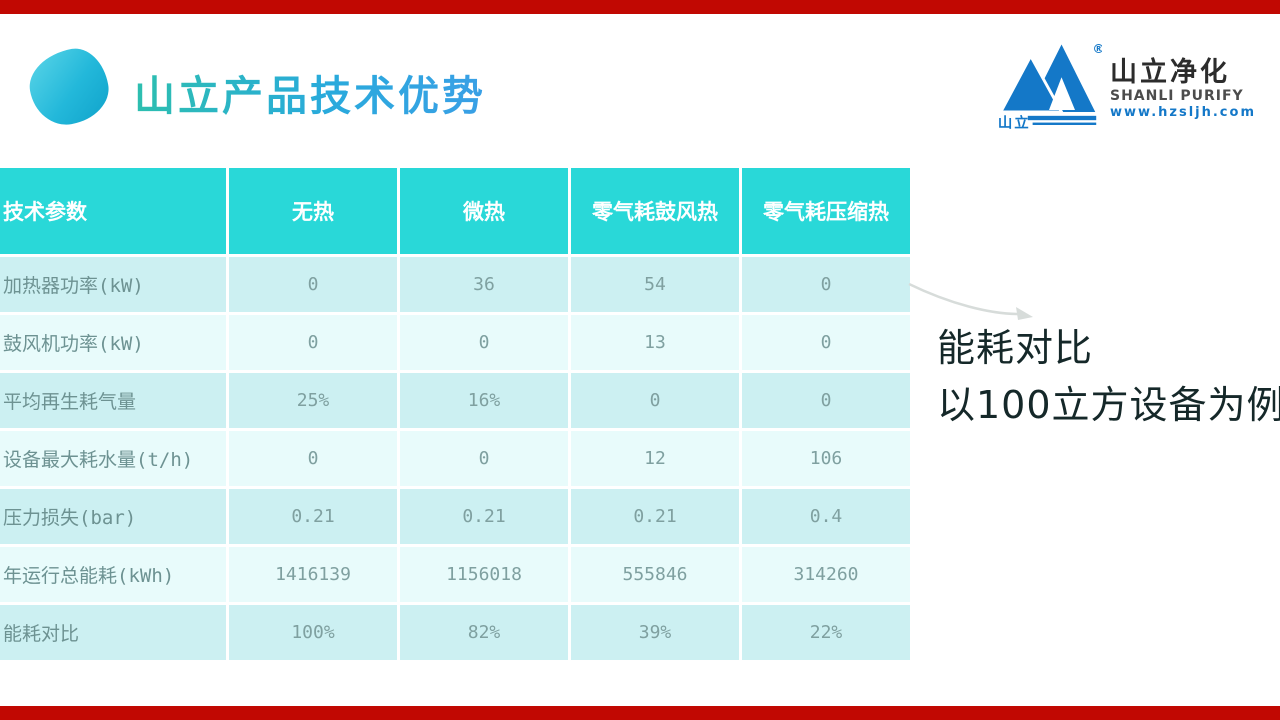 The width and height of the screenshot is (1280, 720). I want to click on table-row: 压力损失(bar) 0.21 0.21 0.21 0.4, so click(455, 516).